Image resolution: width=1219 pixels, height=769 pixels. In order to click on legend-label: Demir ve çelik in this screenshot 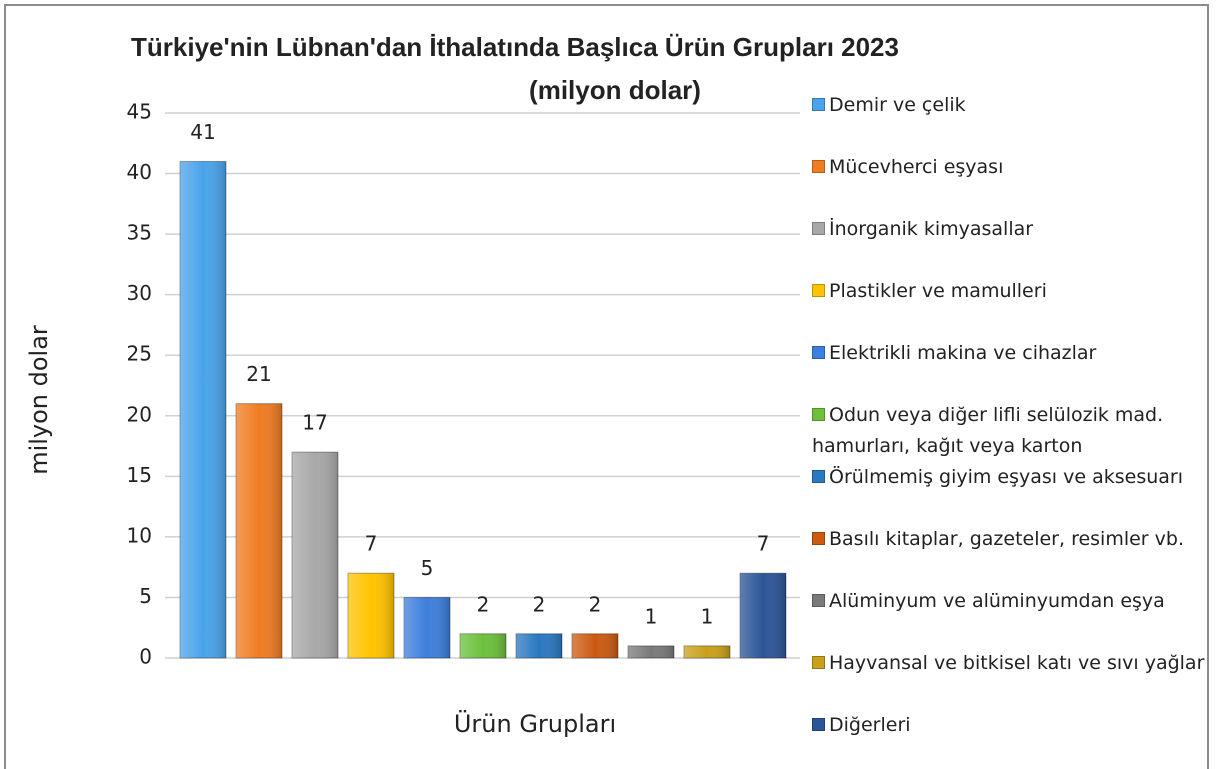, I will do `click(897, 105)`.